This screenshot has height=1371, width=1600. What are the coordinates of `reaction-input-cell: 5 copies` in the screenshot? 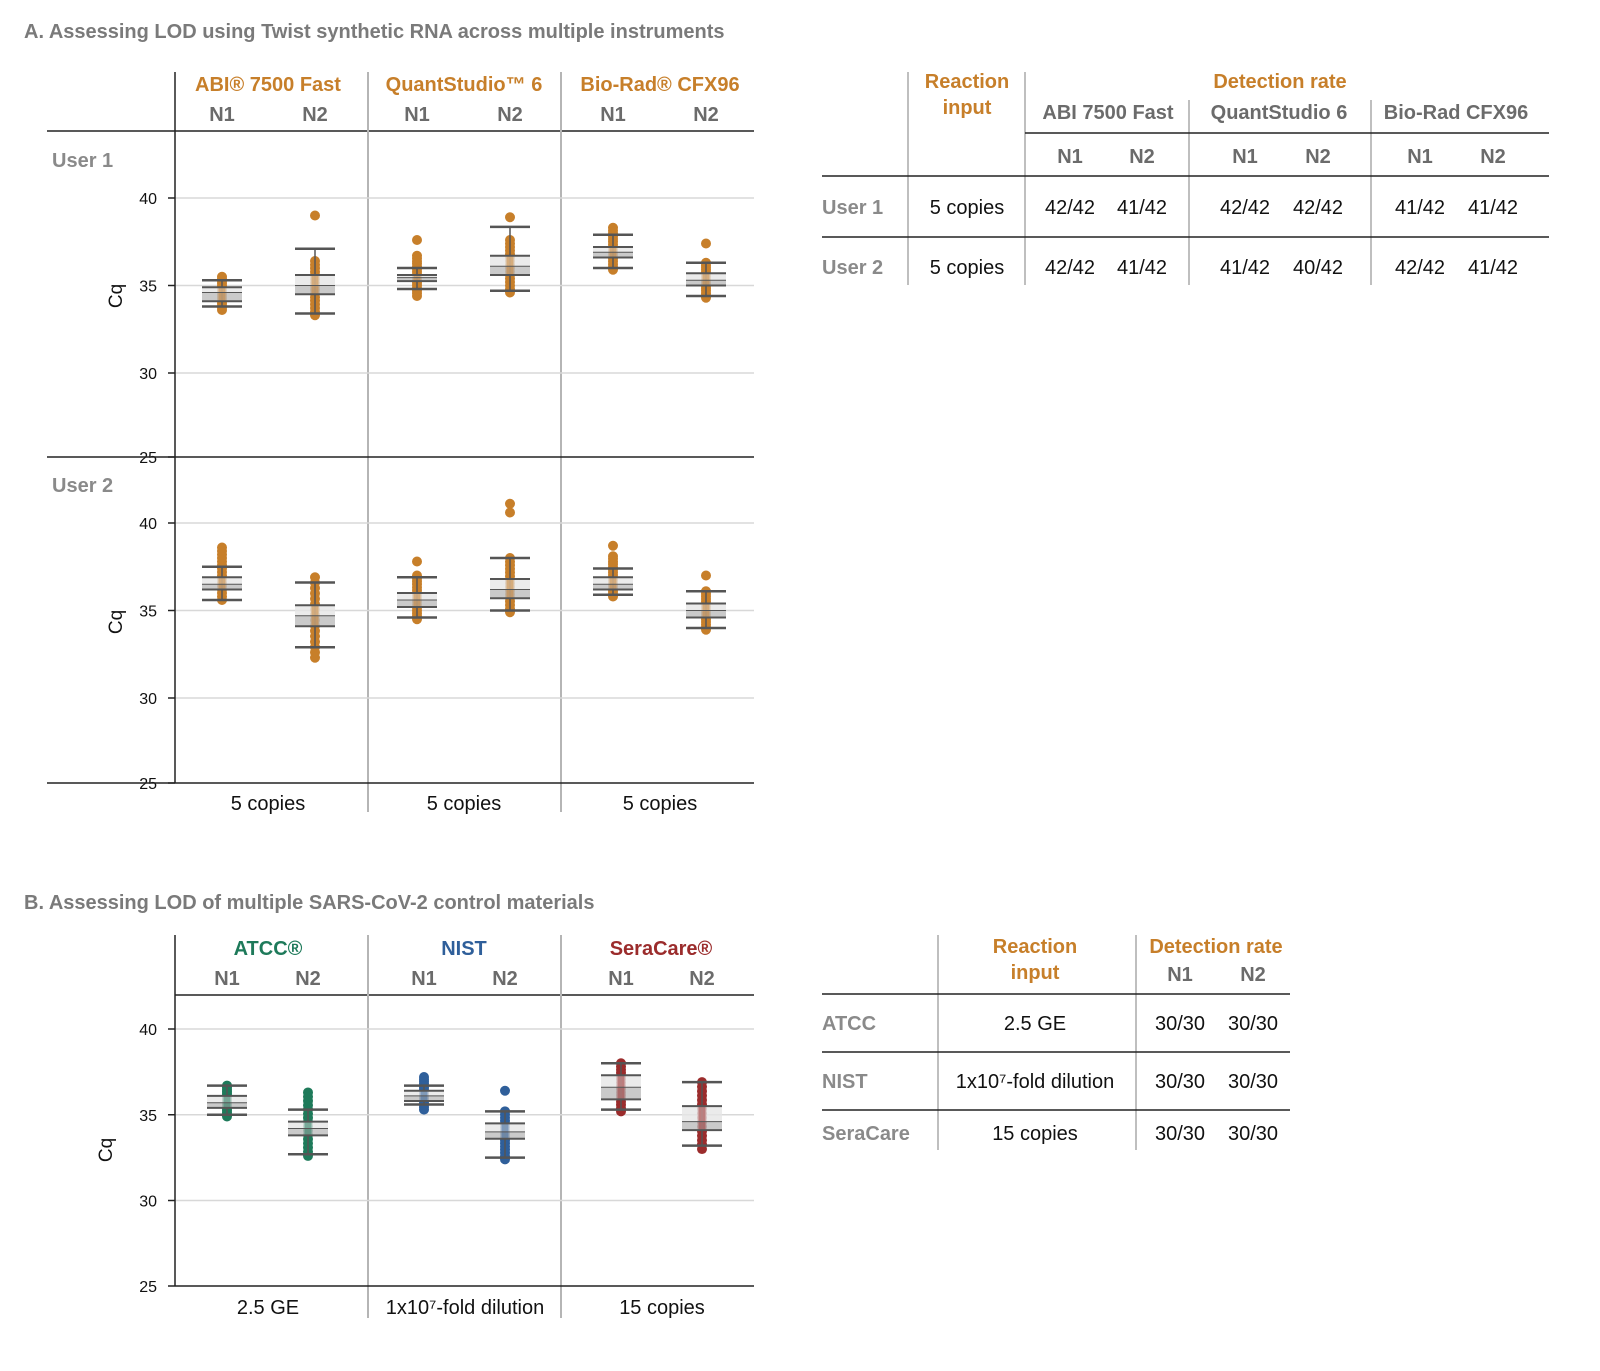 It's located at (967, 208).